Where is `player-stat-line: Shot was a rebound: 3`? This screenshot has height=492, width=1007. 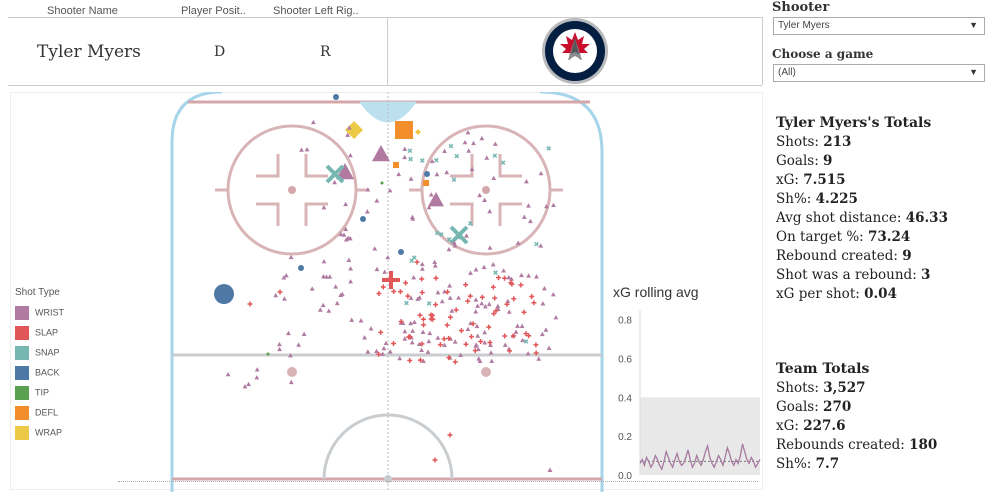 player-stat-line: Shot was a rebound: 3 is located at coordinates (888, 275).